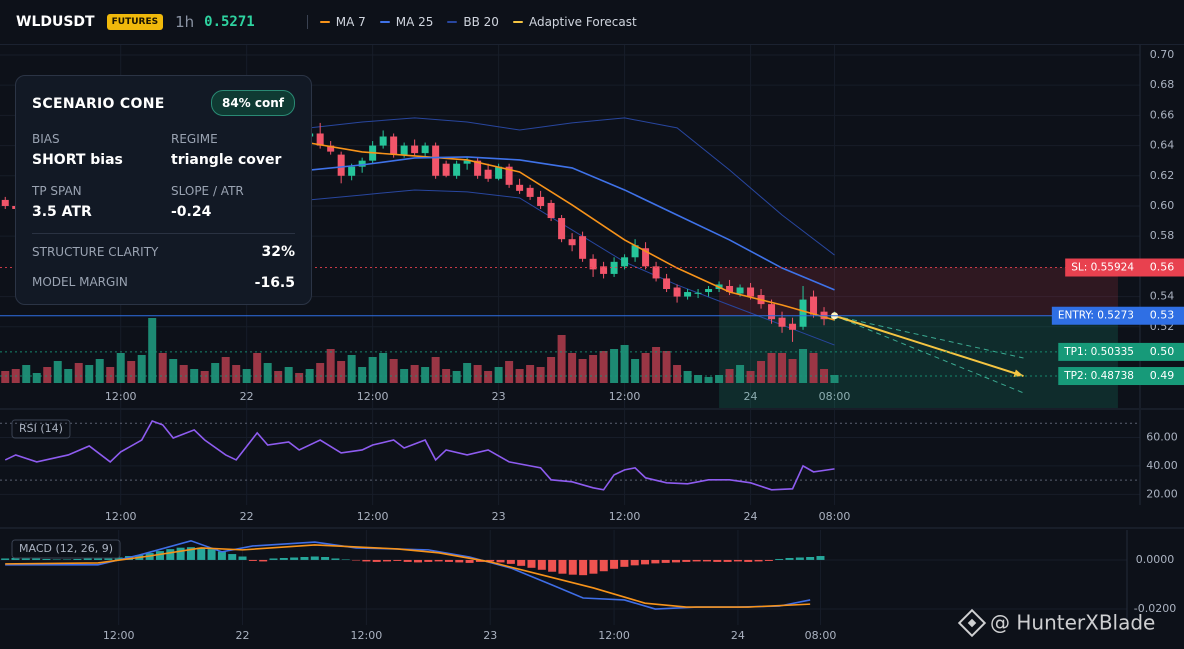  I want to click on symbol: WLDUSDT, so click(55, 22).